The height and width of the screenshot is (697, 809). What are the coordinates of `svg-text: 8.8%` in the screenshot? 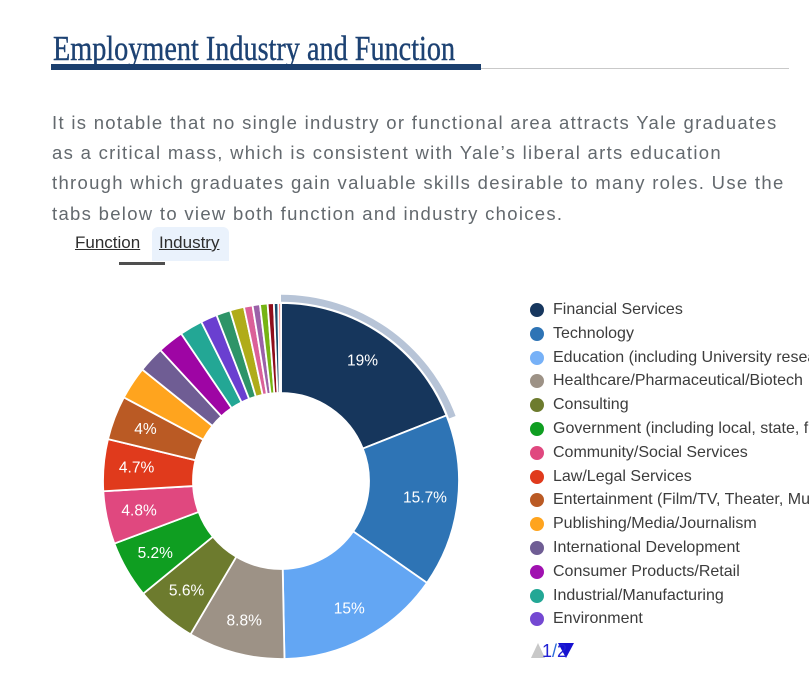 It's located at (245, 621).